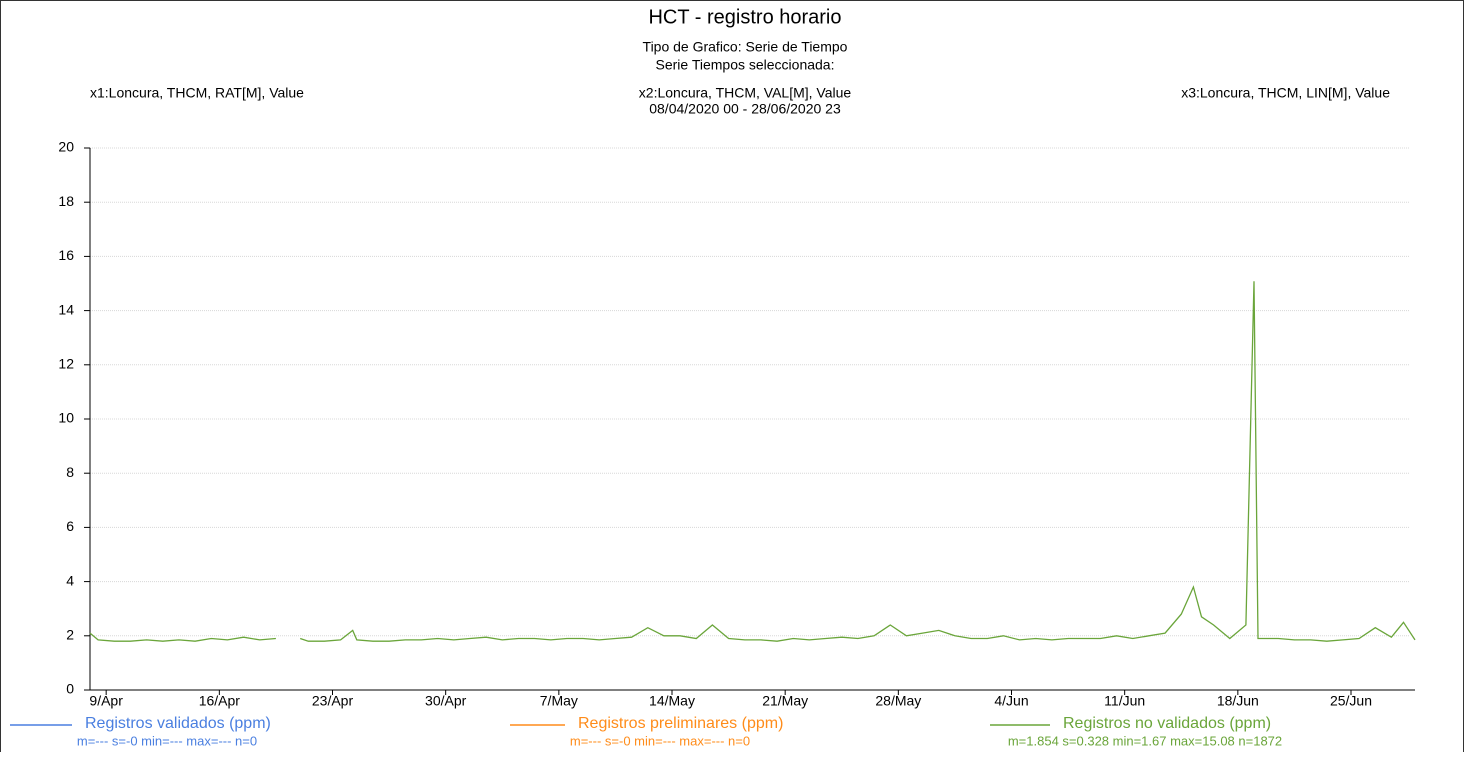  What do you see at coordinates (66, 147) in the screenshot?
I see `y-tick-label: 20` at bounding box center [66, 147].